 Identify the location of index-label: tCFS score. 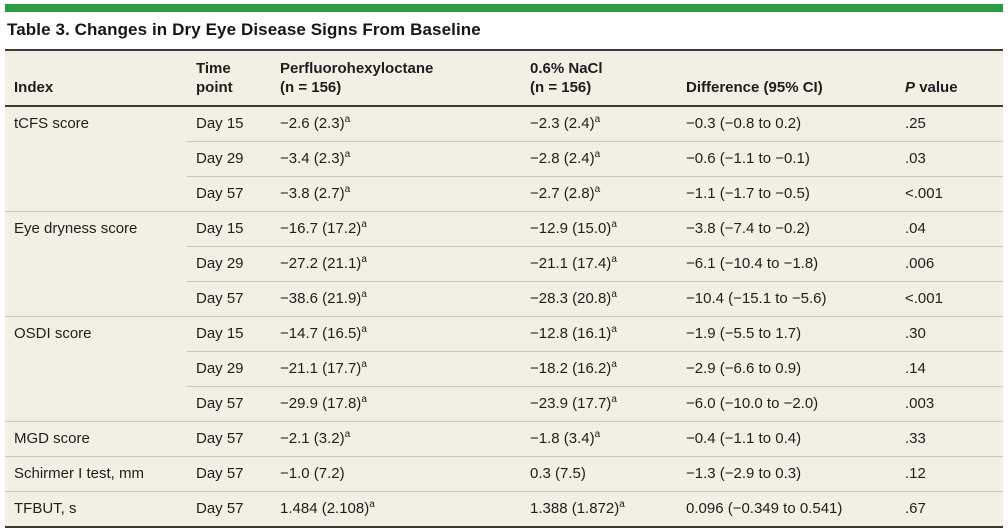
(52, 123).